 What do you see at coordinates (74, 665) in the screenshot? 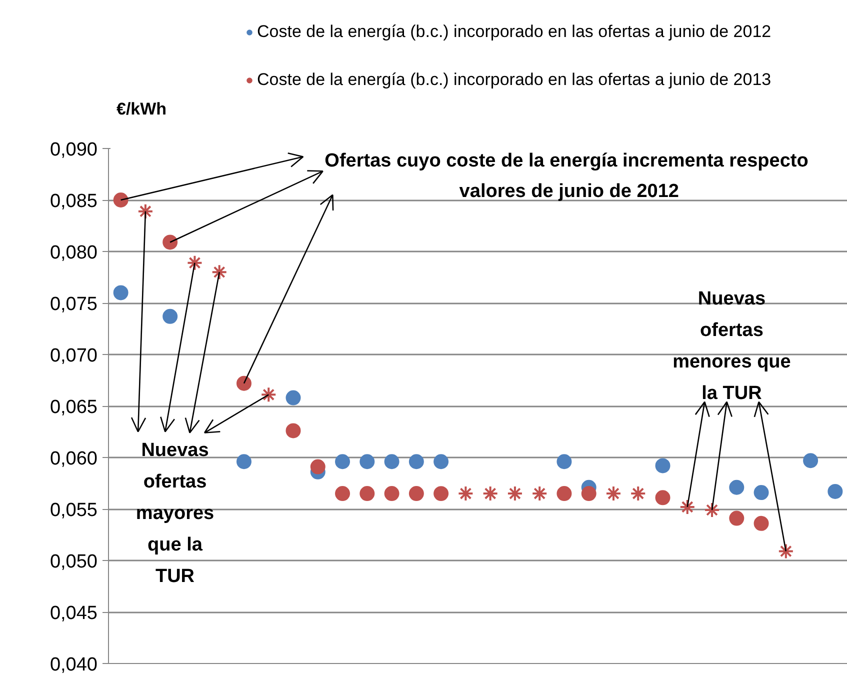
I see `y-tick-label: 0,040` at bounding box center [74, 665].